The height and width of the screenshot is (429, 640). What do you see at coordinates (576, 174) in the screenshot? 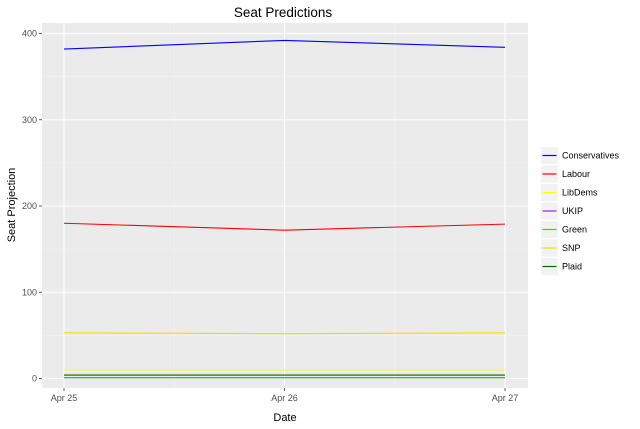
I see `legend-label: Labour` at bounding box center [576, 174].